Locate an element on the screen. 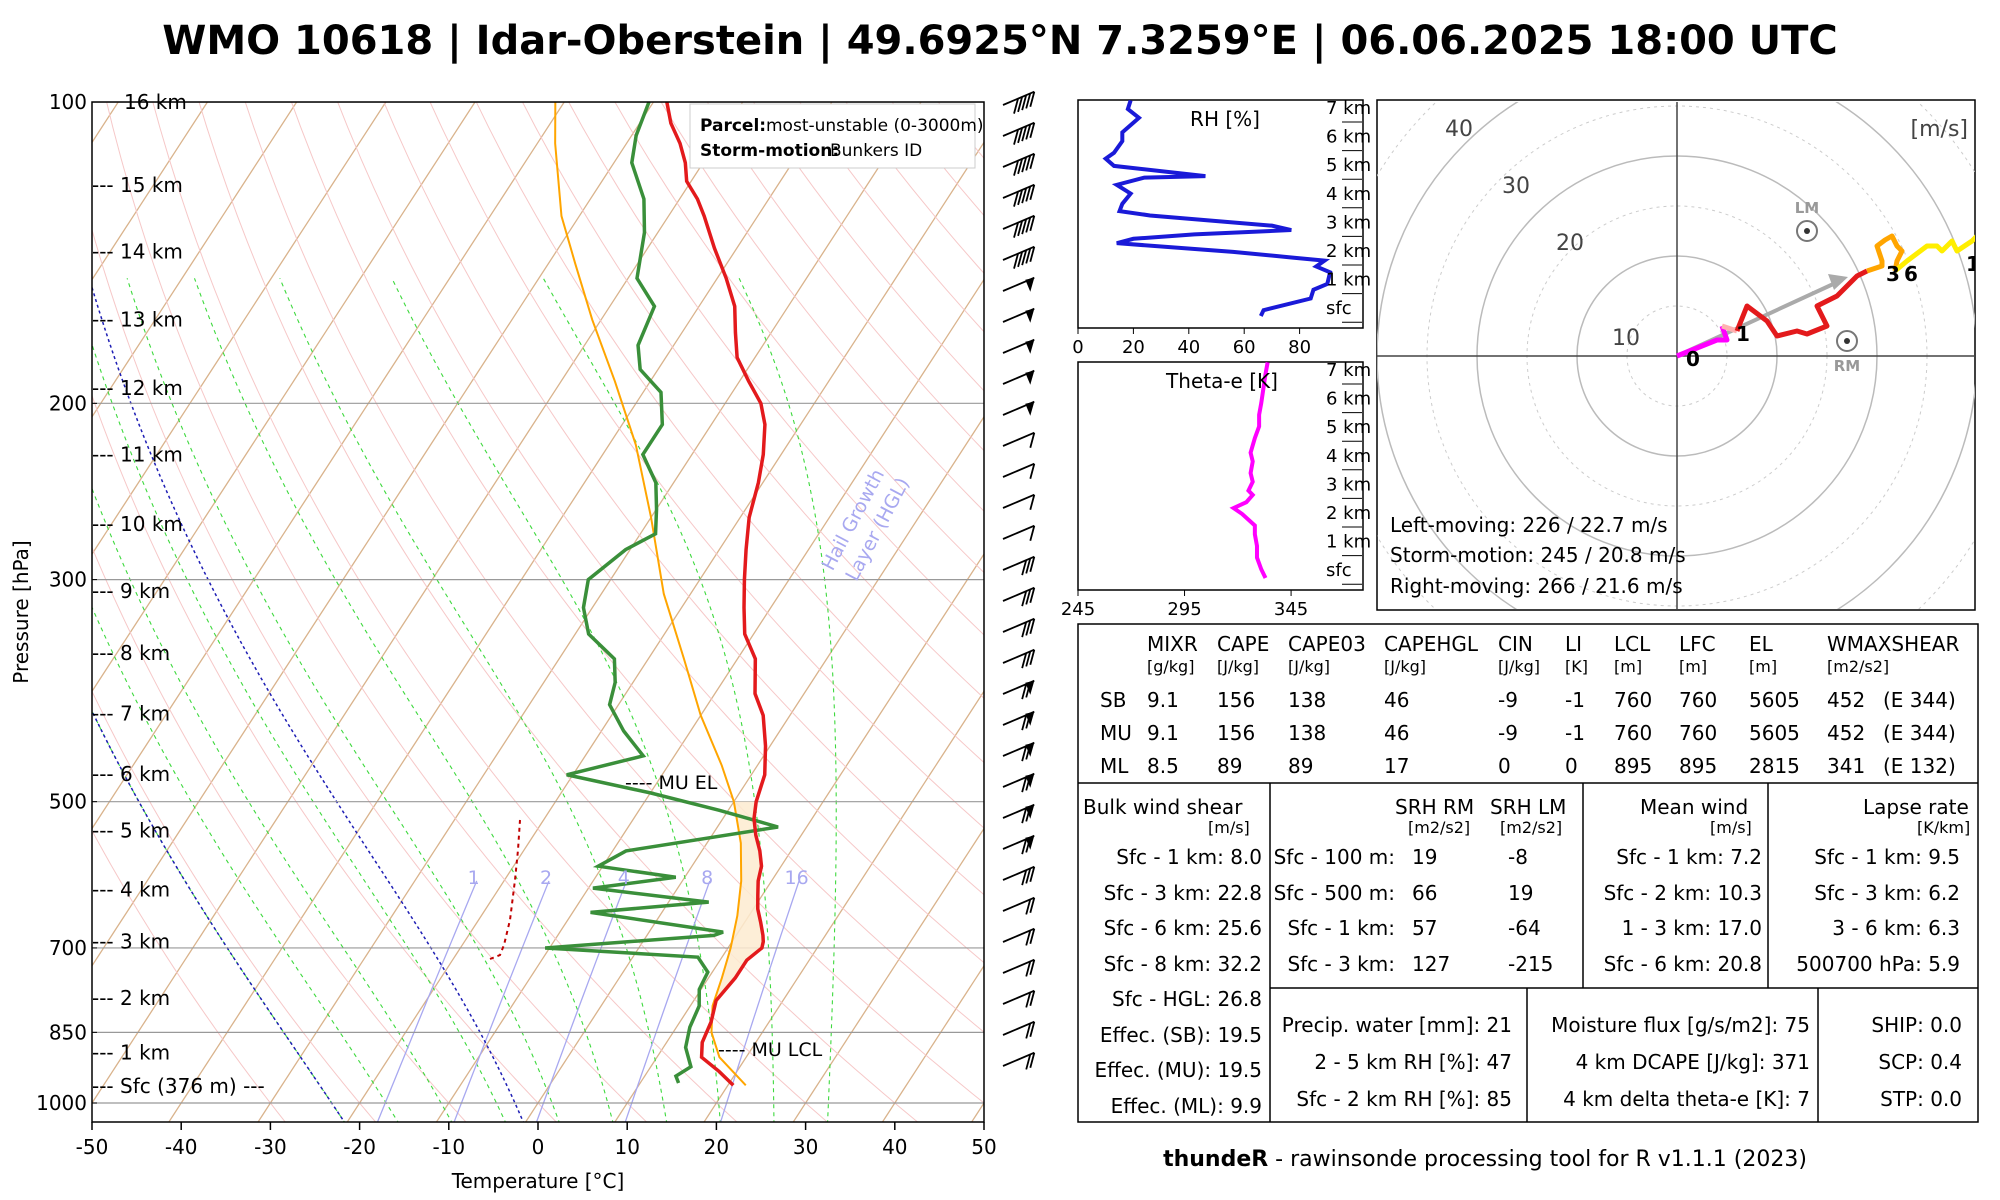  mixing-ratio-label: 16 is located at coordinates (797, 878).